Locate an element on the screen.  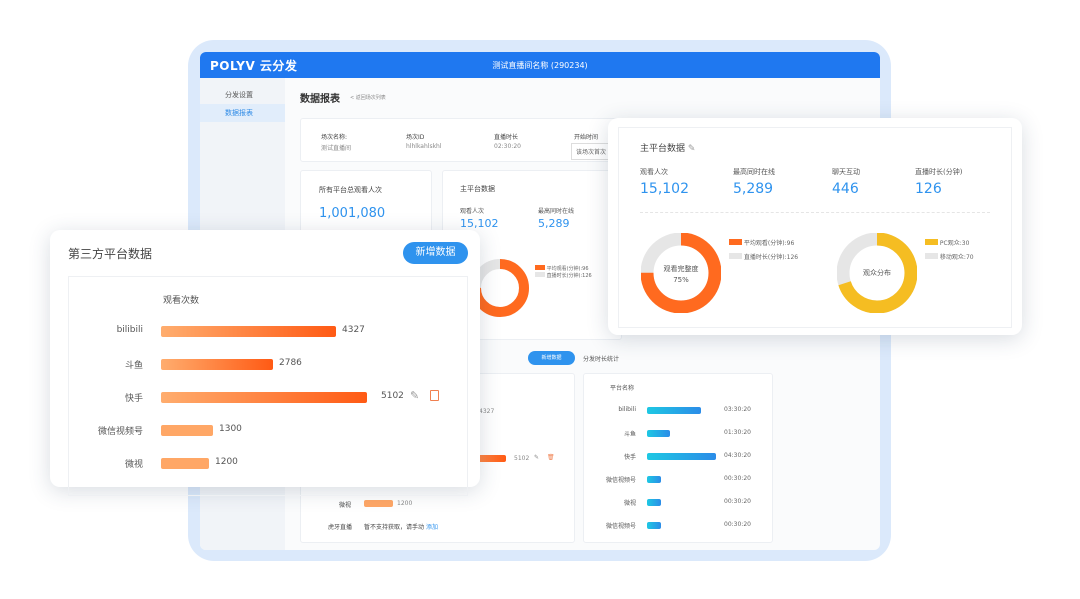
add-data-button-bg: 新增数据 is located at coordinates (551, 358).